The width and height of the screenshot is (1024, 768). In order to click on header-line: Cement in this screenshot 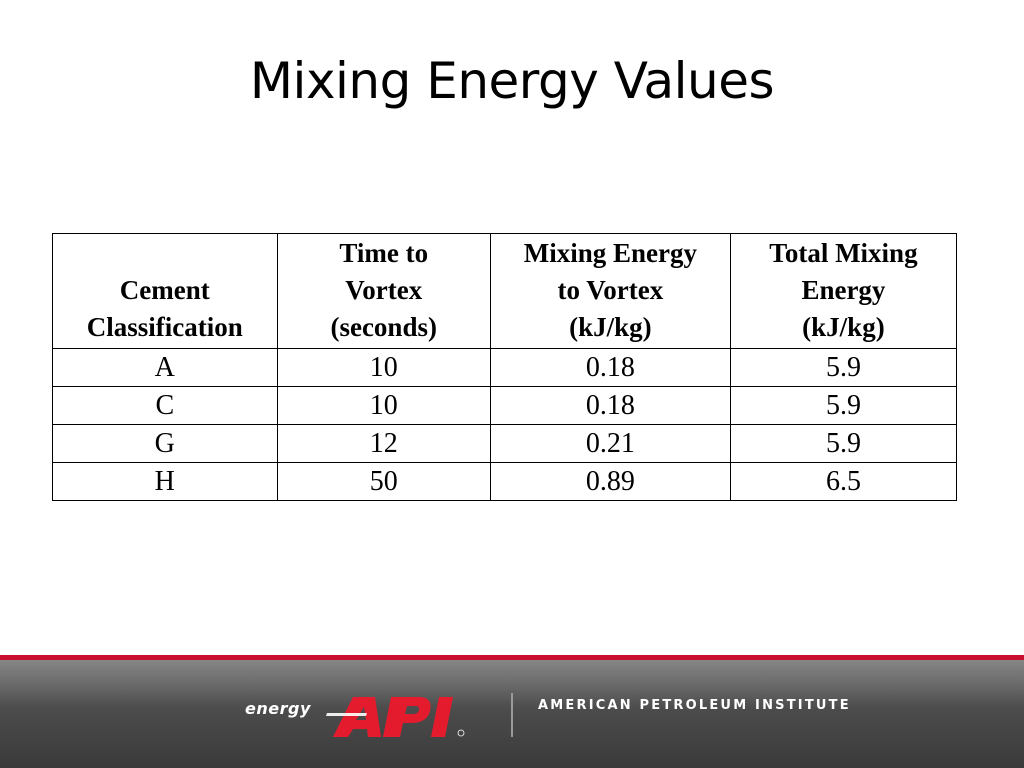, I will do `click(164, 290)`.